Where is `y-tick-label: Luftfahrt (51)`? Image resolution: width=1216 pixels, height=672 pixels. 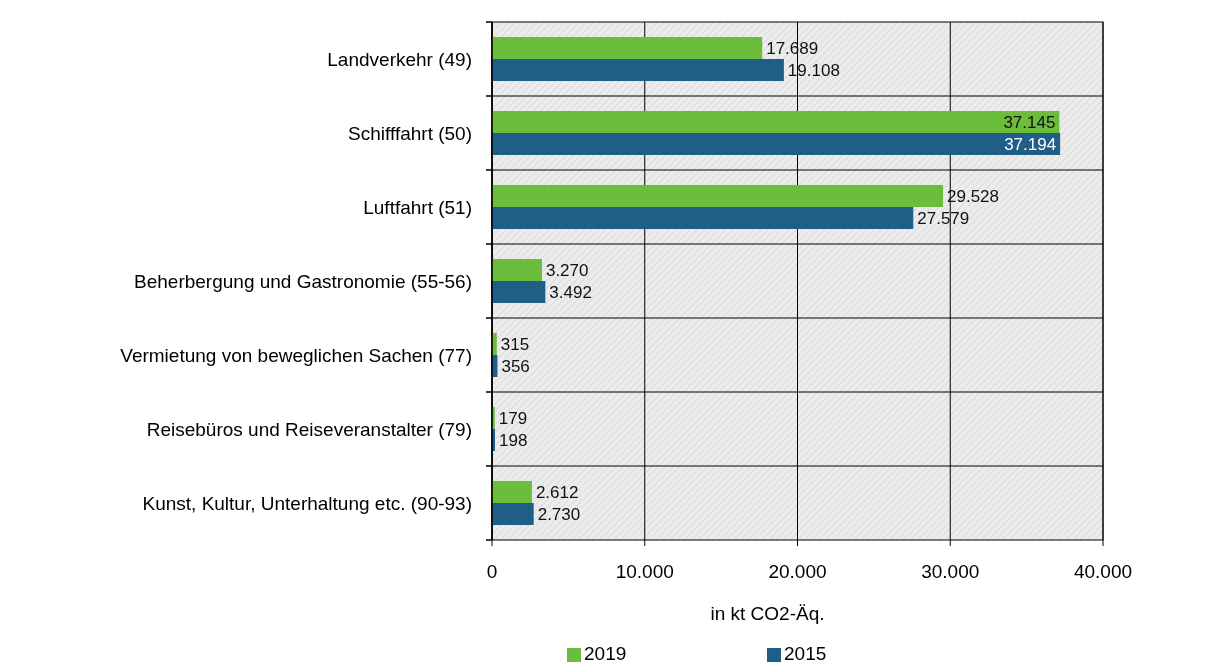 y-tick-label: Luftfahrt (51) is located at coordinates (417, 207).